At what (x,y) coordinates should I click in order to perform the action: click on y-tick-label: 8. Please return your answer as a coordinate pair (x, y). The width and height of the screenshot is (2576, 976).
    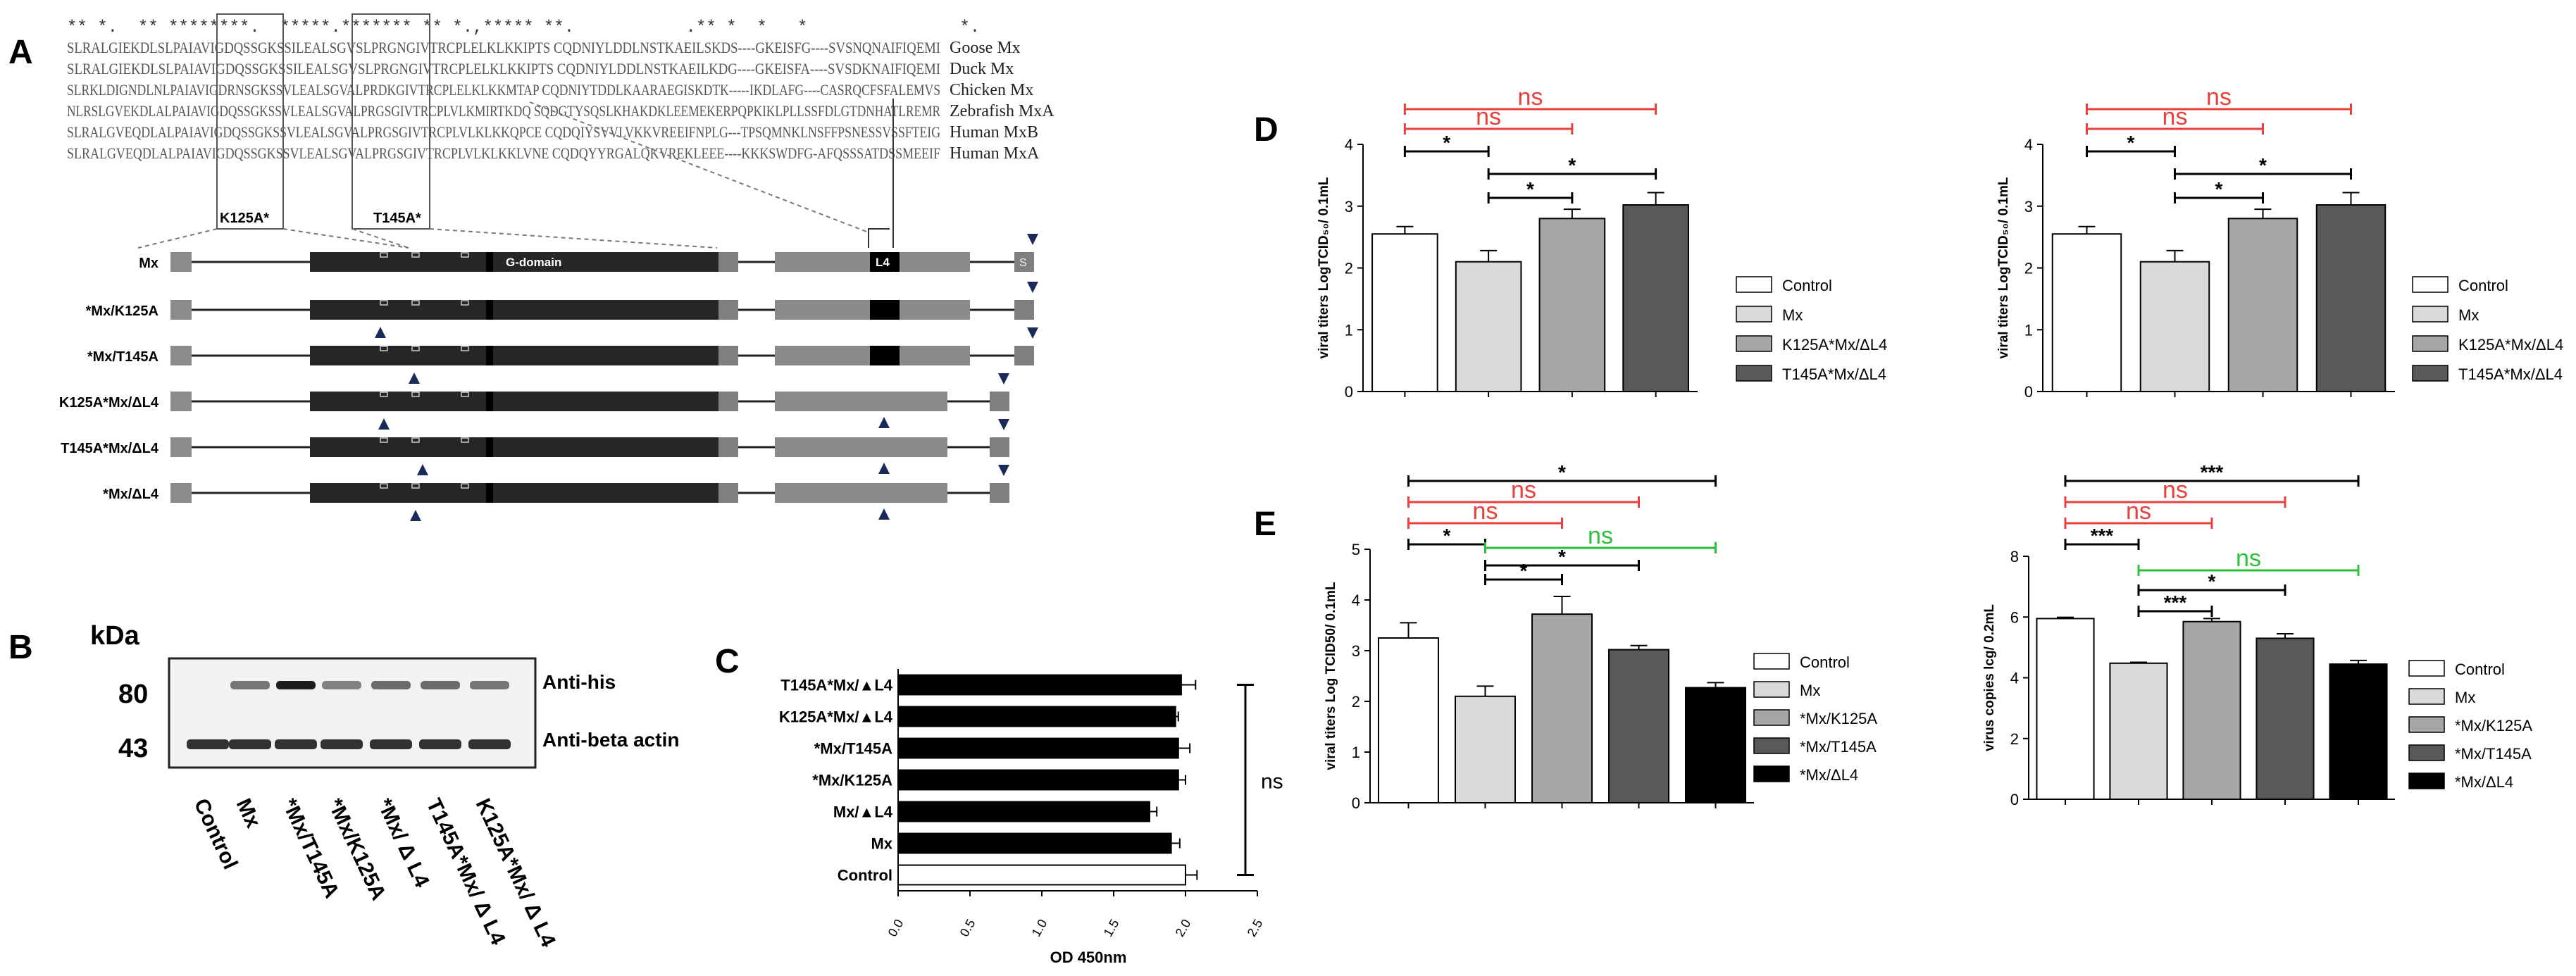
    Looking at the image, I should click on (2014, 556).